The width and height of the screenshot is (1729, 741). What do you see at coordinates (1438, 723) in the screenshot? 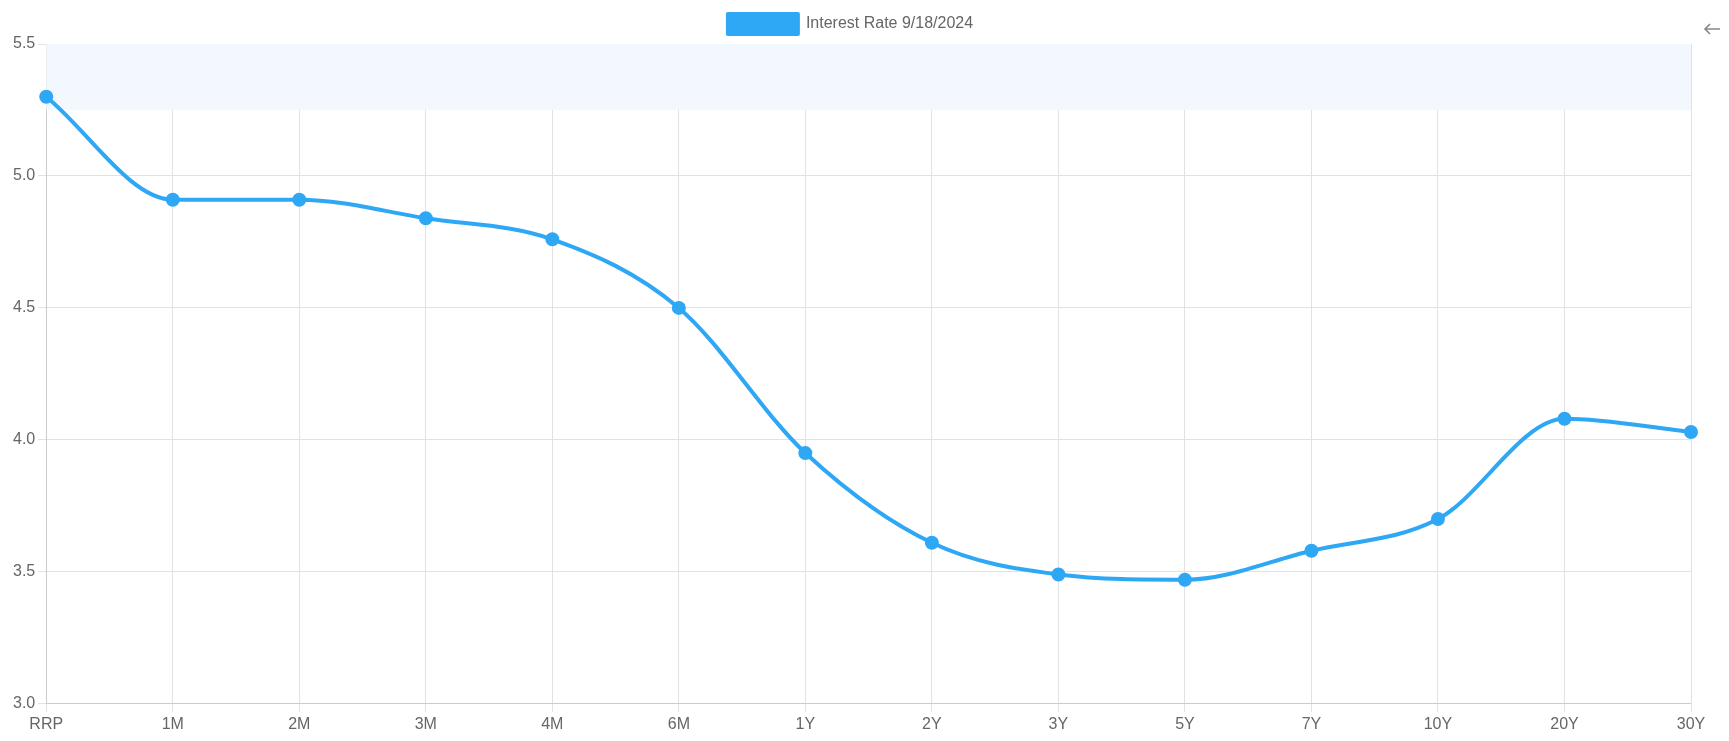
I see `x-tick-label: 10Y` at bounding box center [1438, 723].